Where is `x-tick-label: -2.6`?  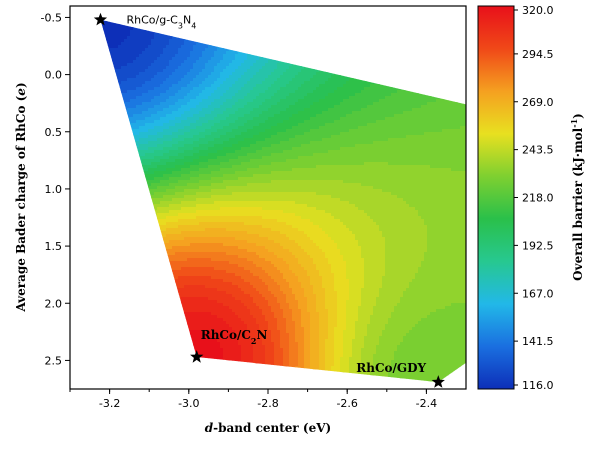 x-tick-label: -2.6 is located at coordinates (346, 403).